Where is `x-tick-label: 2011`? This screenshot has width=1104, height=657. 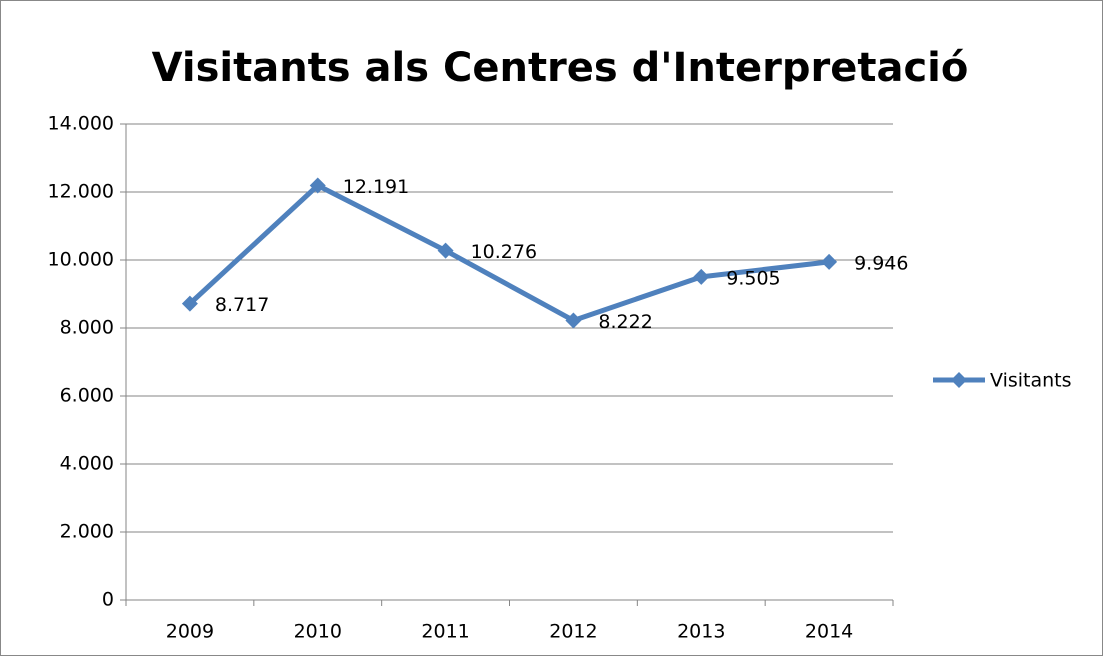 x-tick-label: 2011 is located at coordinates (445, 632).